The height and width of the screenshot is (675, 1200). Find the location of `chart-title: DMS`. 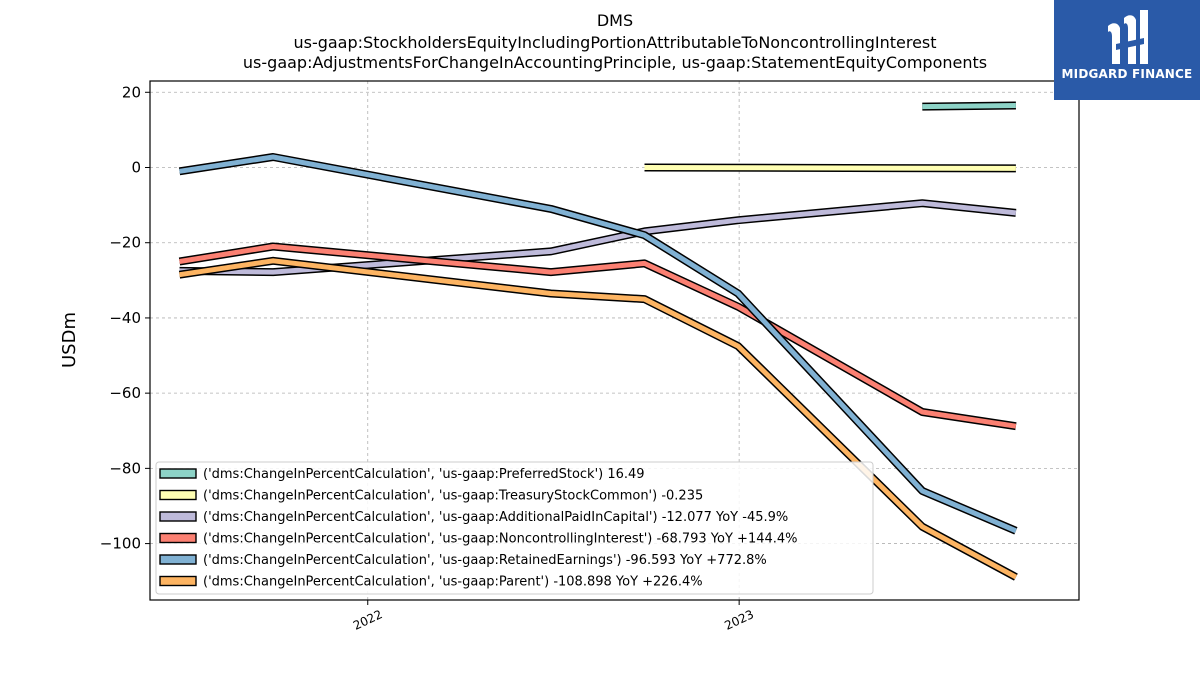

chart-title: DMS is located at coordinates (615, 20).